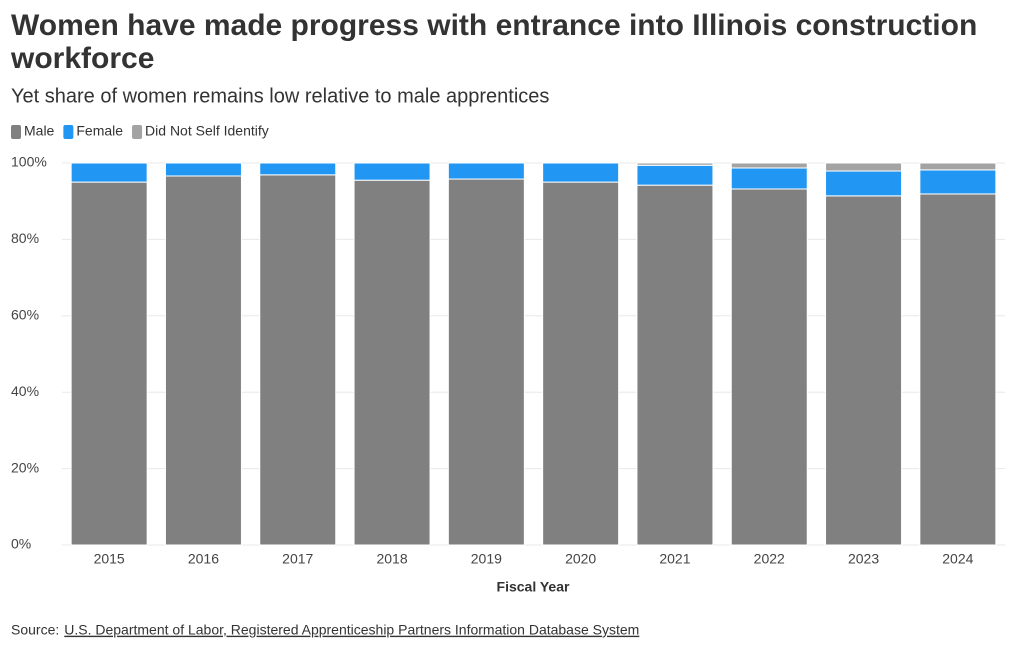 The width and height of the screenshot is (1020, 650). What do you see at coordinates (957, 559) in the screenshot?
I see `x-tick-label: 2024` at bounding box center [957, 559].